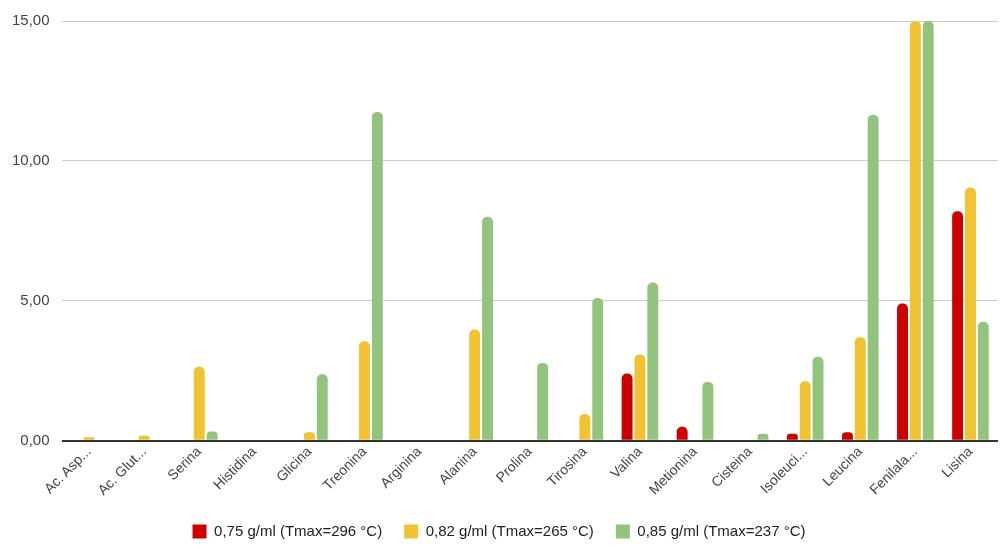 The image size is (1003, 549). Describe the element at coordinates (509, 530) in the screenshot. I see `legend-label: 0,82 g/ml (Tmax=265 °C)` at that location.